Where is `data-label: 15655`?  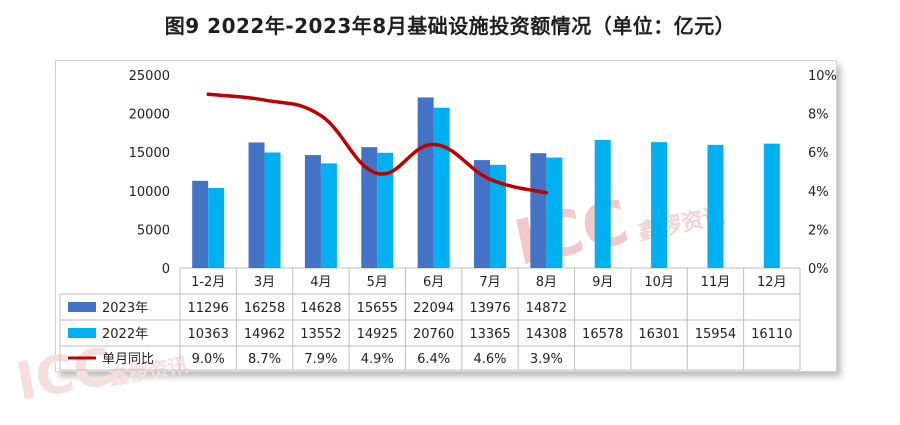 data-label: 15655 is located at coordinates (377, 308).